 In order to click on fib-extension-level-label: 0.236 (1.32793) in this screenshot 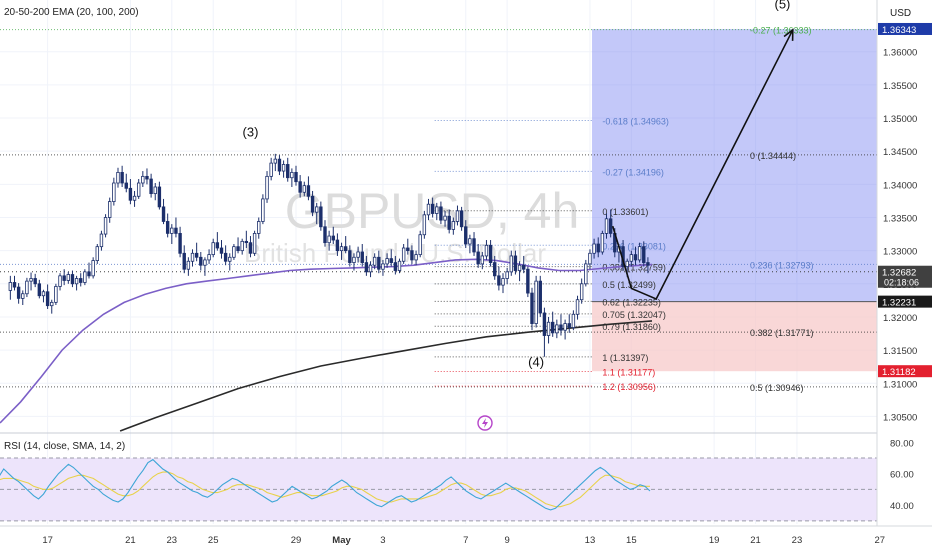, I will do `click(782, 265)`.